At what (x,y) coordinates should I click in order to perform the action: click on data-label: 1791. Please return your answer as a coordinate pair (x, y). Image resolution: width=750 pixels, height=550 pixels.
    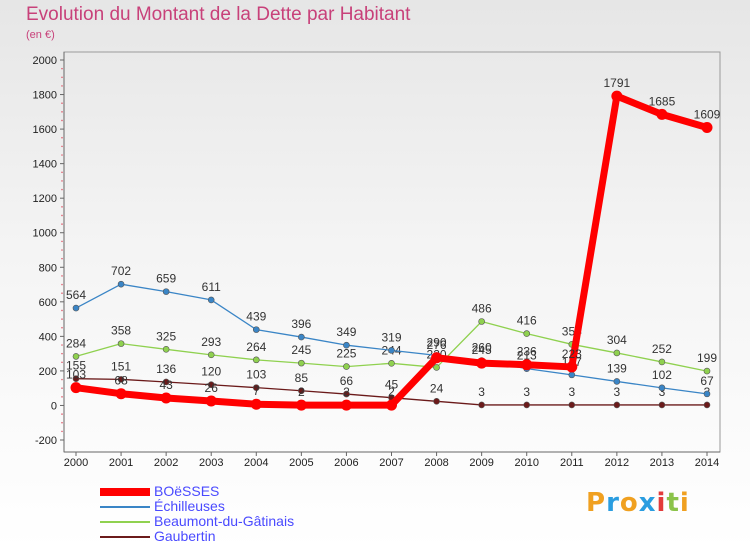
    Looking at the image, I should click on (617, 83).